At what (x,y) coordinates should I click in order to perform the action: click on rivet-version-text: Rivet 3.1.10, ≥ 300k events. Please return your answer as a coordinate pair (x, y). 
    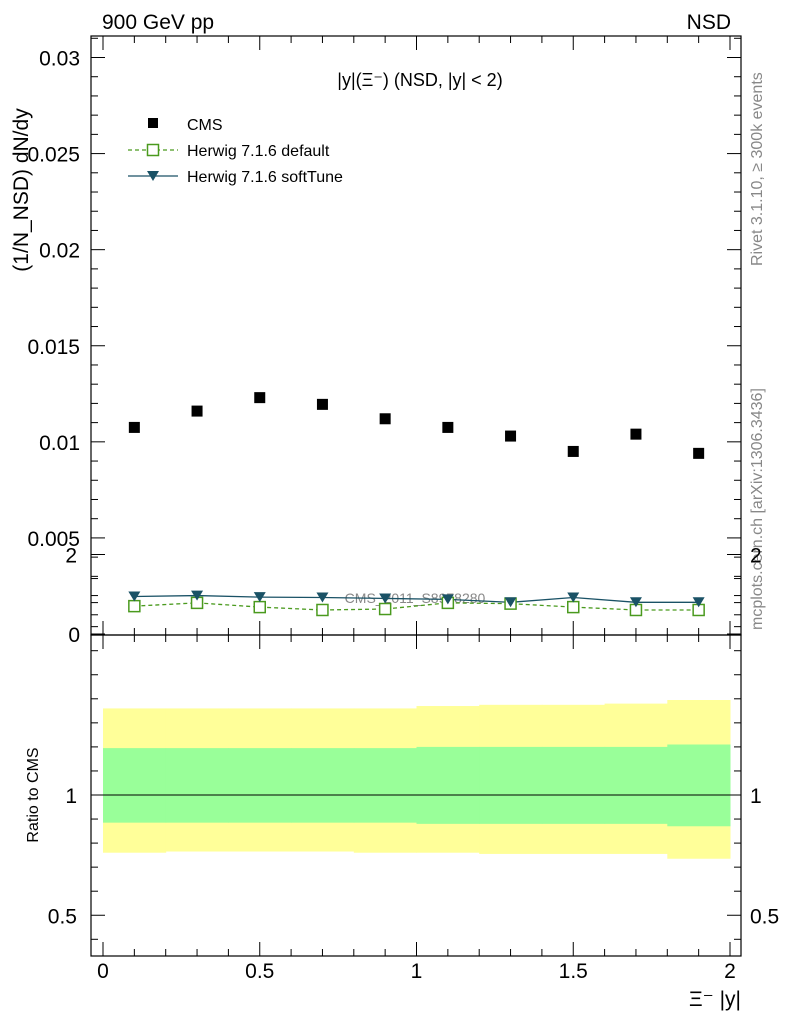
    Looking at the image, I should click on (757, 169).